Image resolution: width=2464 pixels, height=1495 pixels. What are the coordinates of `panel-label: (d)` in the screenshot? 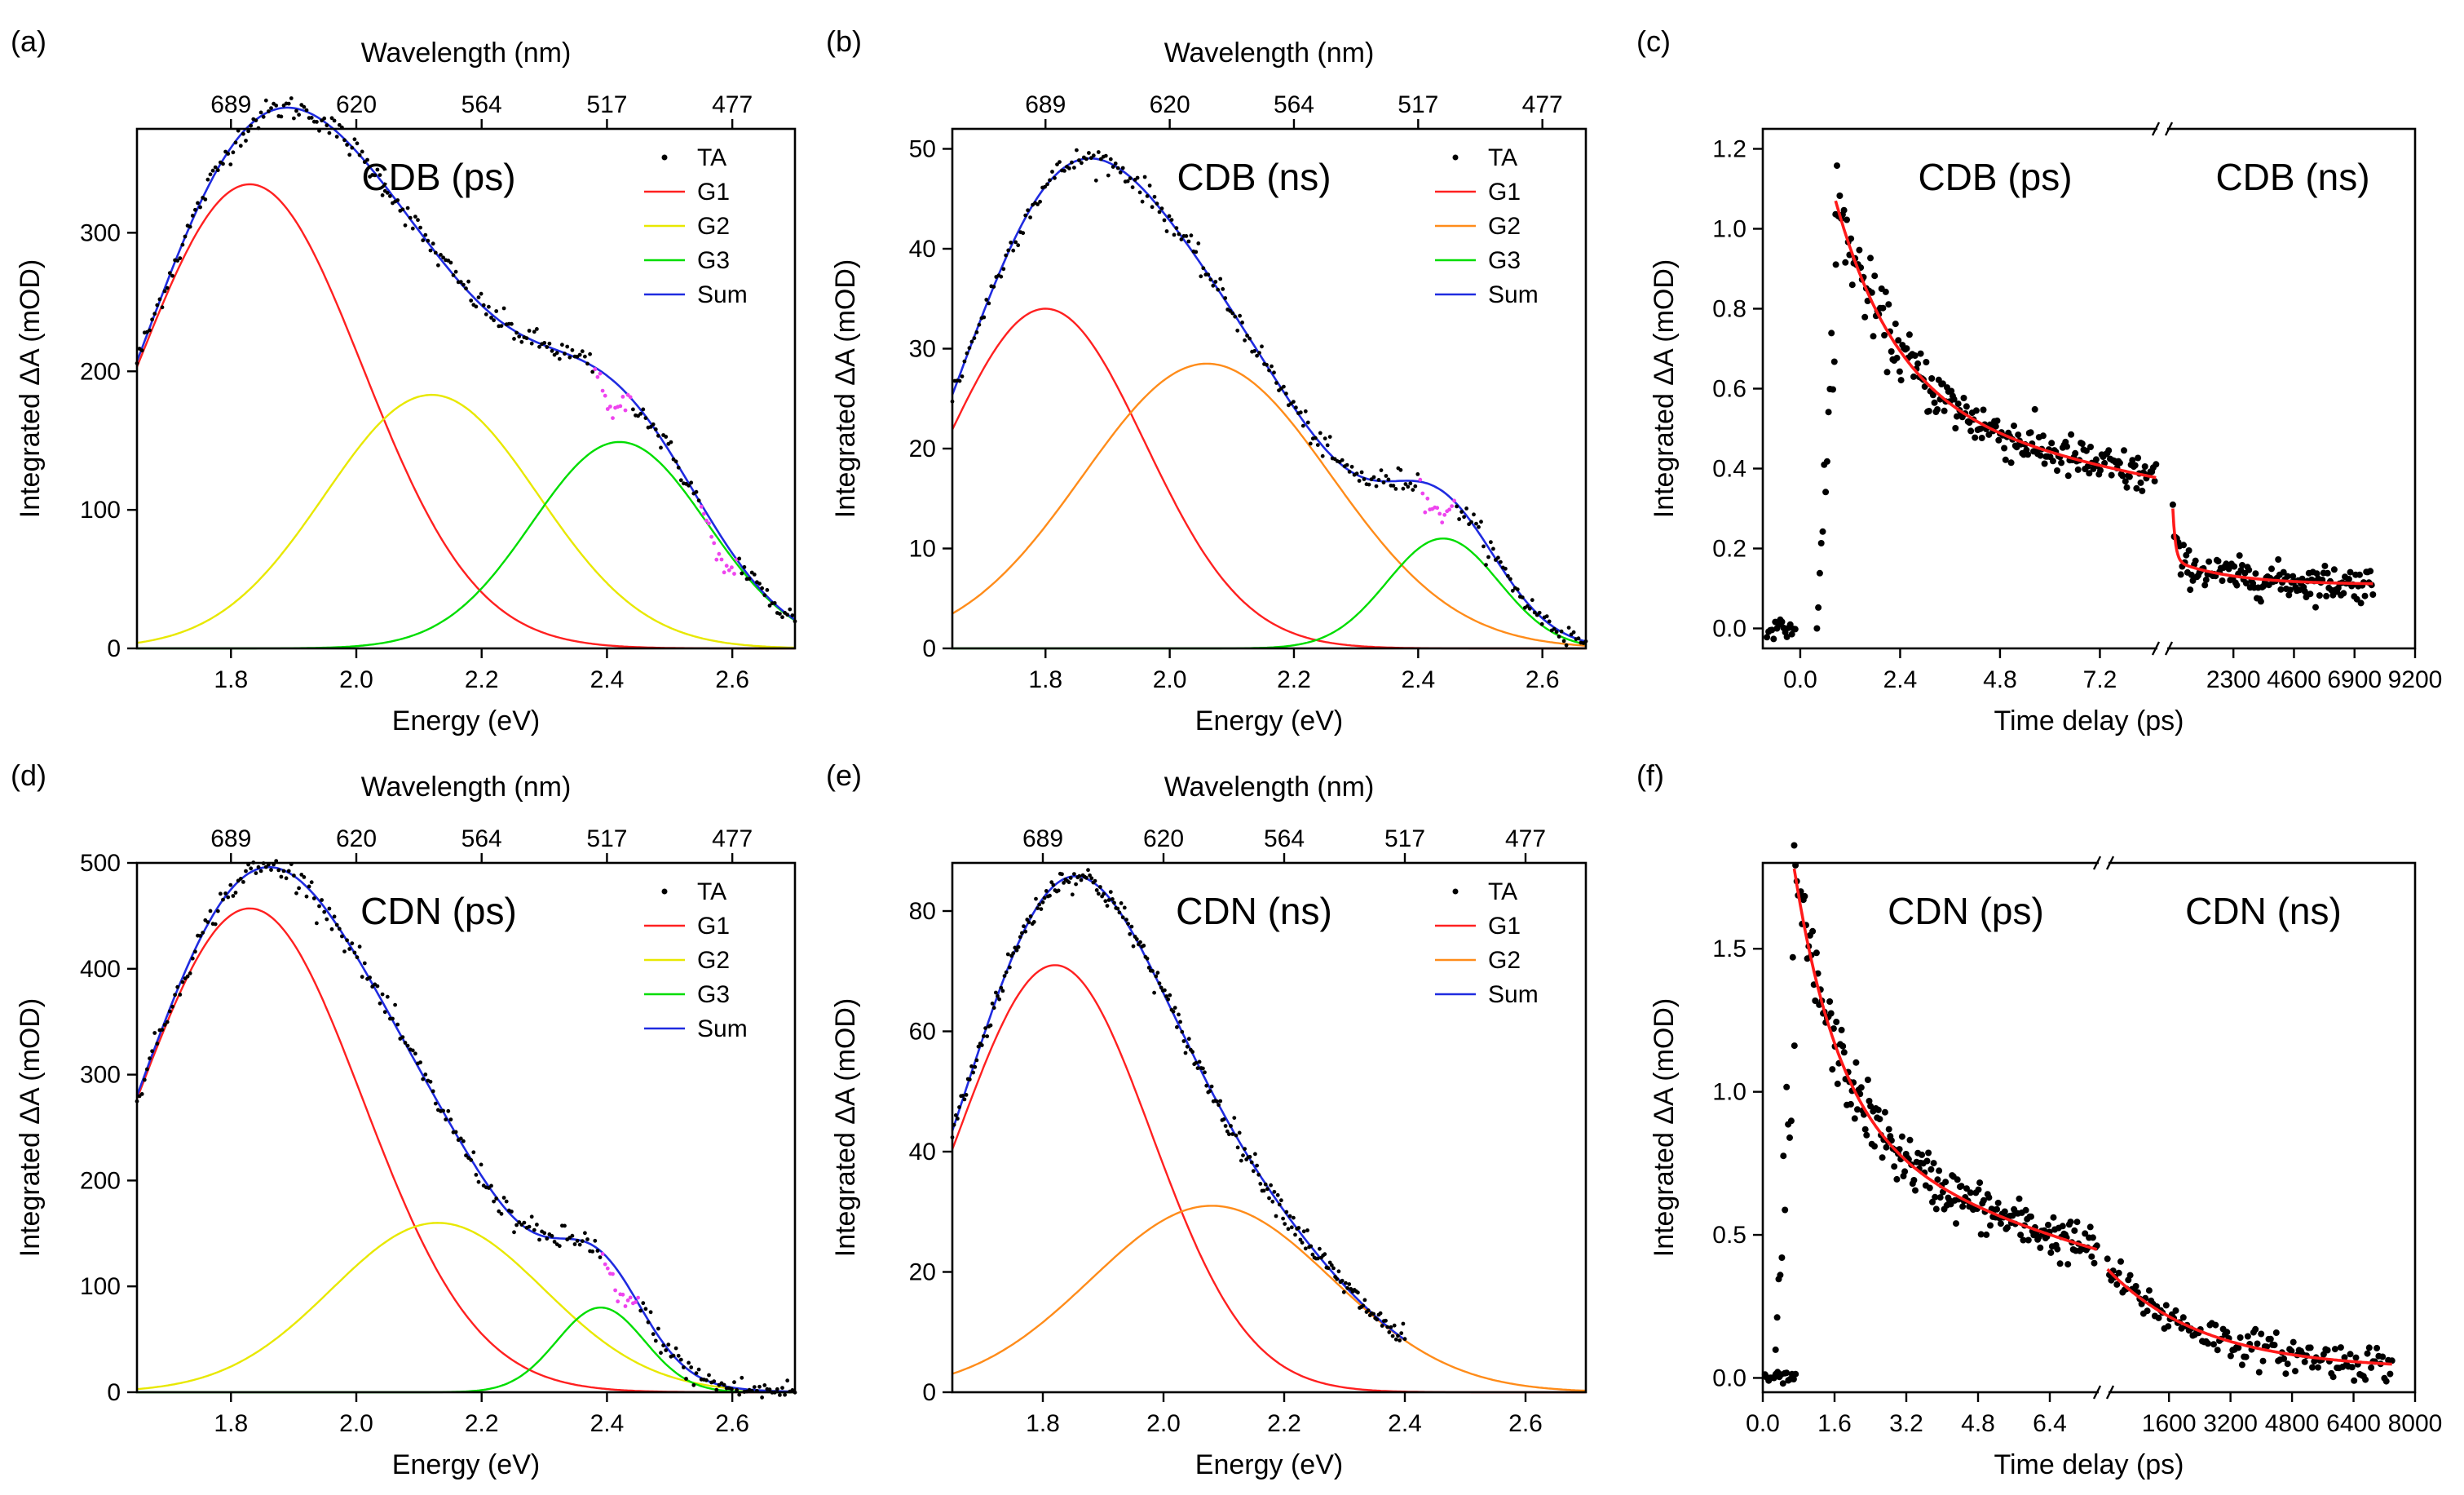 It's located at (28, 775).